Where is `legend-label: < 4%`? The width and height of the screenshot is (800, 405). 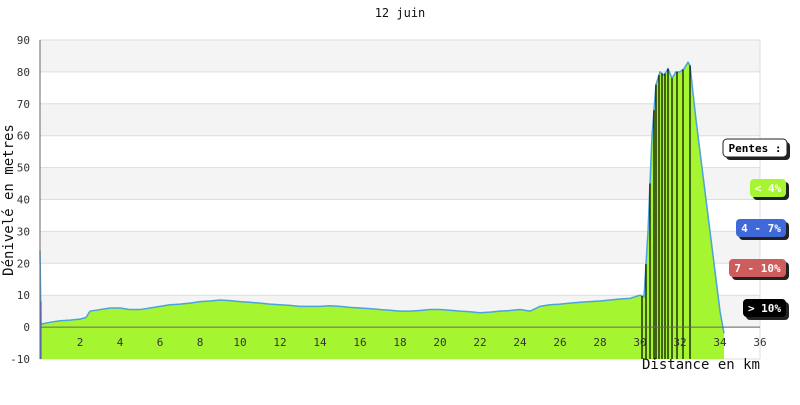
legend-label: < 4% is located at coordinates (768, 188).